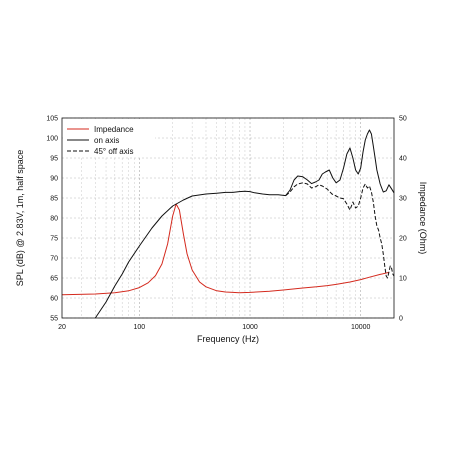 The width and height of the screenshot is (458, 458). What do you see at coordinates (54, 319) in the screenshot?
I see `y-tick-label-left: 55` at bounding box center [54, 319].